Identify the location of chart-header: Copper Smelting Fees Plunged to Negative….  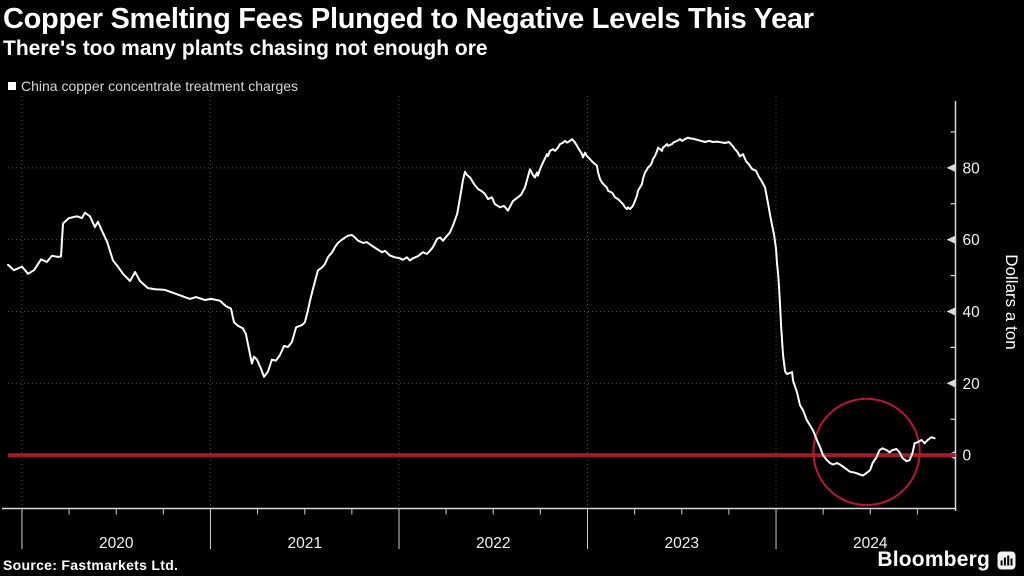
(510, 32).